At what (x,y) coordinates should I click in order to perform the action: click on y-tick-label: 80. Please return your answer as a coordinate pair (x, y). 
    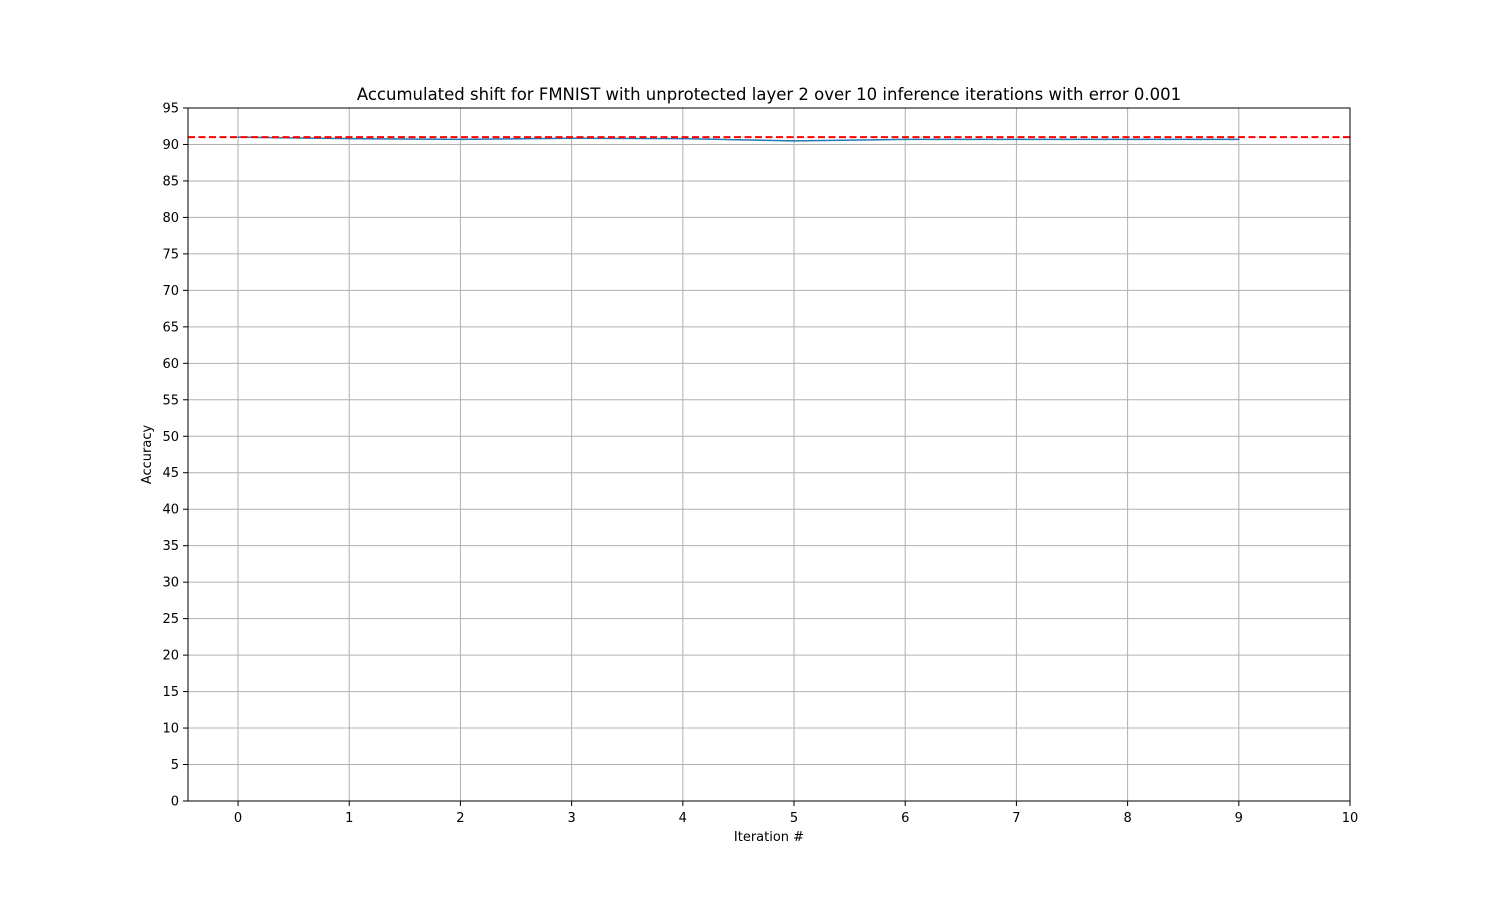
    Looking at the image, I should click on (170, 218).